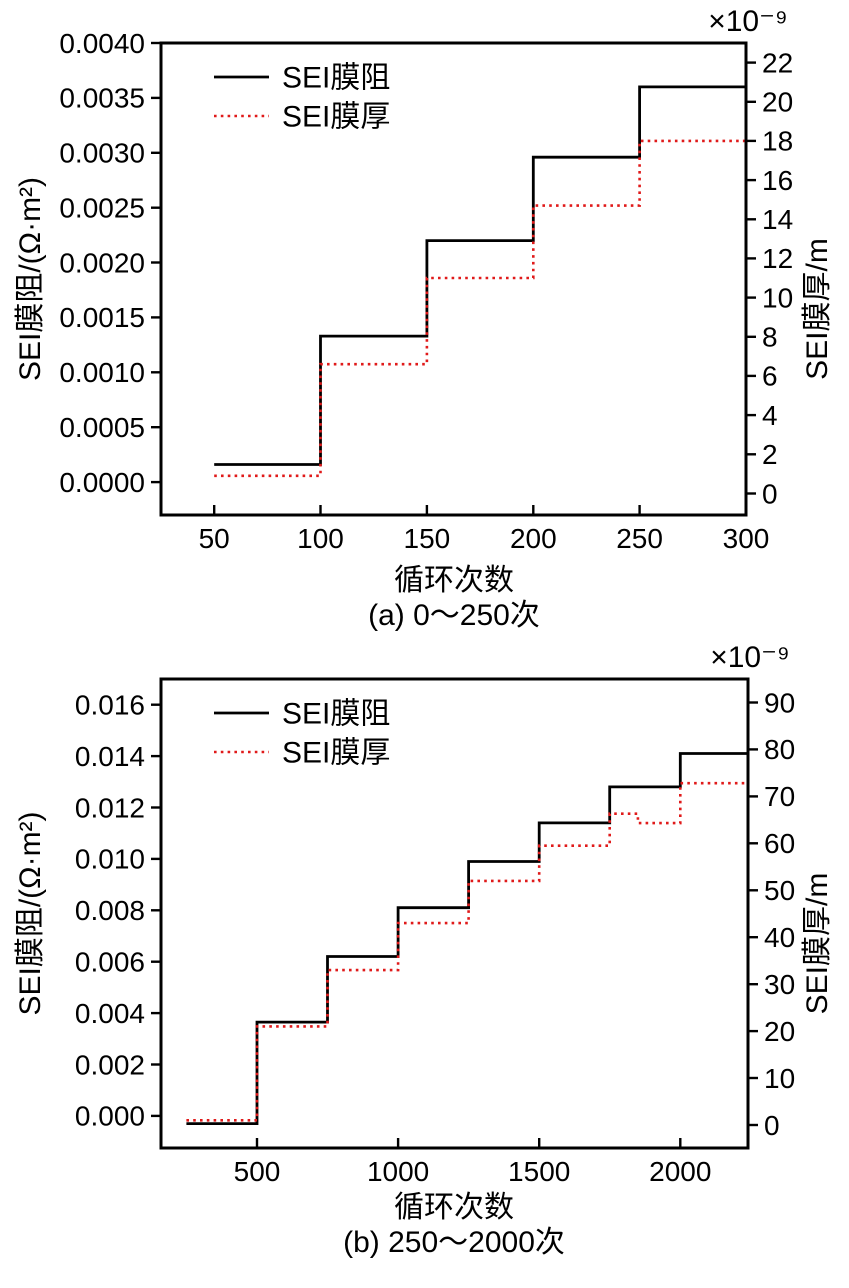 This screenshot has height=1288, width=849. I want to click on x-axis-title-b-text: 循环次数, so click(454, 1207).